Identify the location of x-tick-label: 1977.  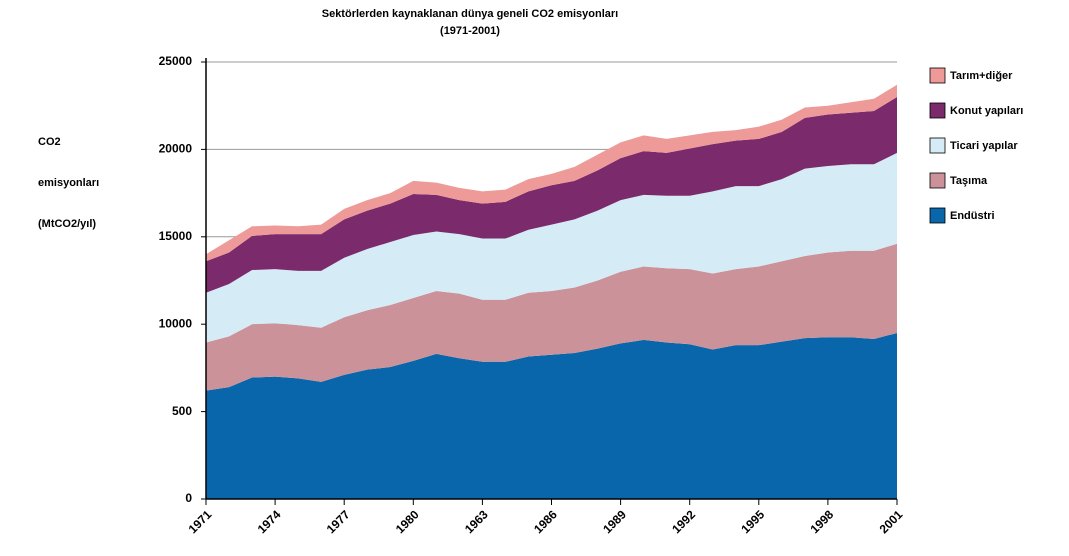
(338, 521).